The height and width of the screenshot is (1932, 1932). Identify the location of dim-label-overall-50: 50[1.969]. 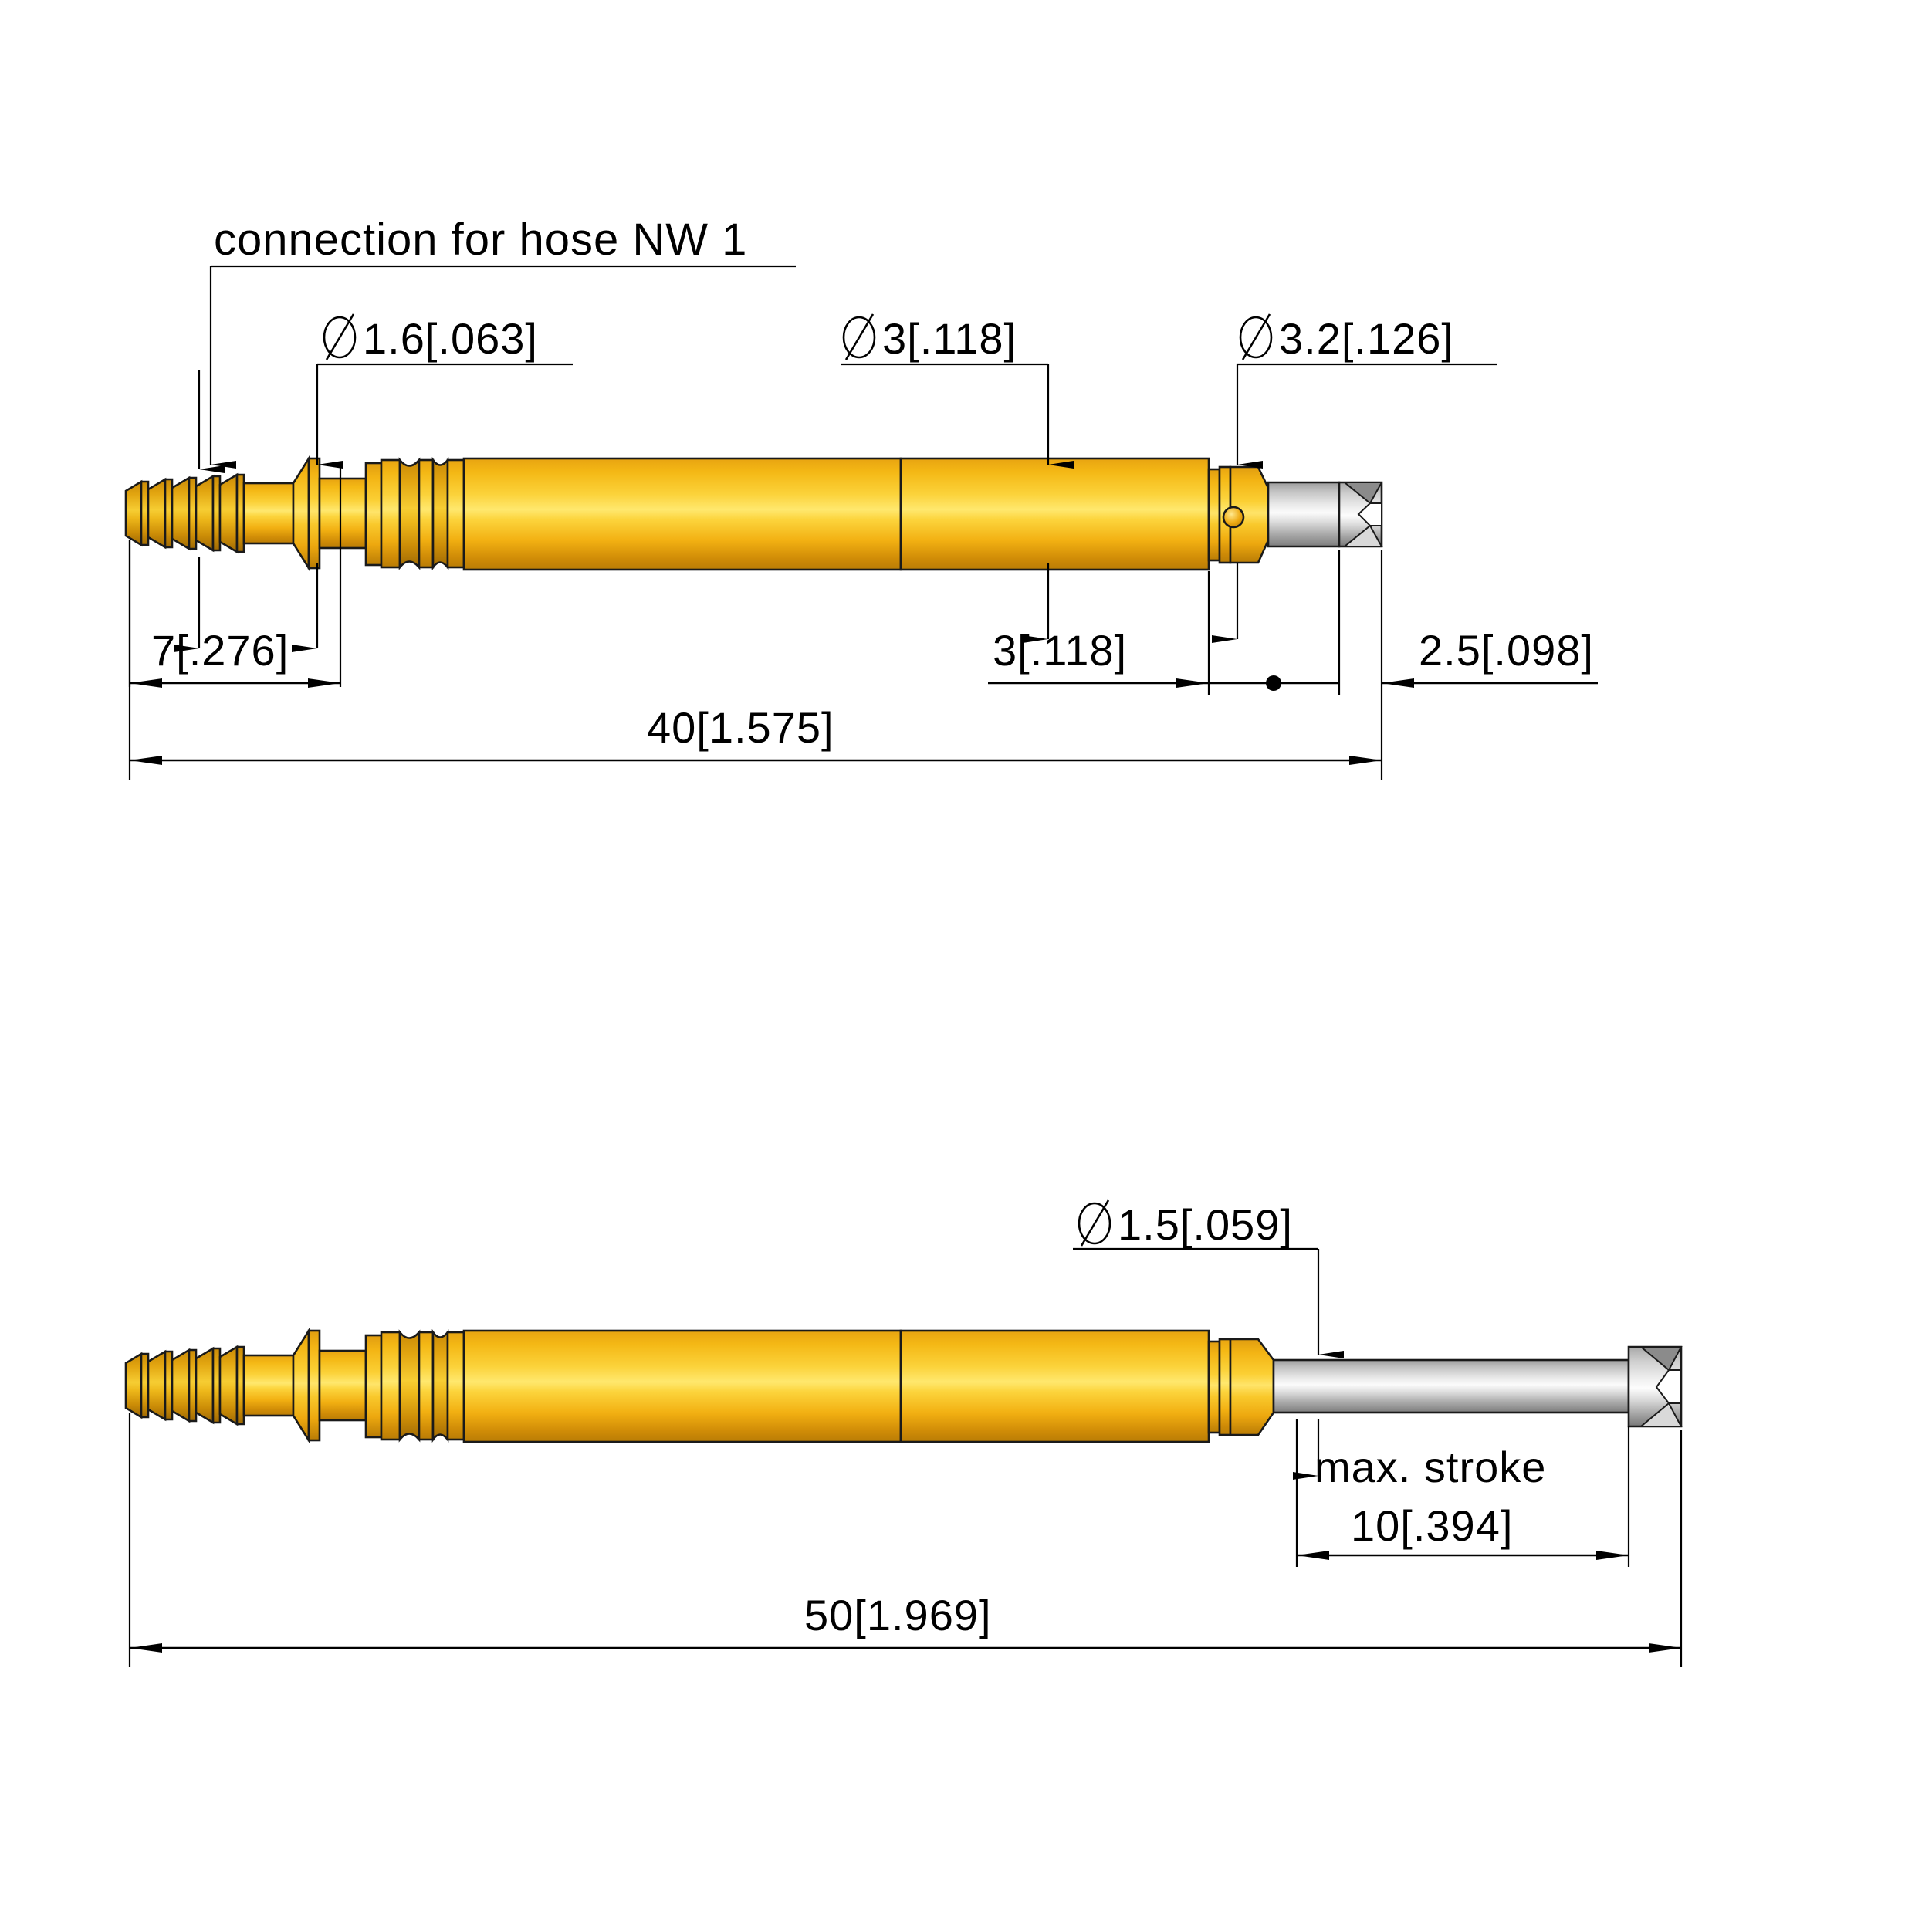
(898, 1615).